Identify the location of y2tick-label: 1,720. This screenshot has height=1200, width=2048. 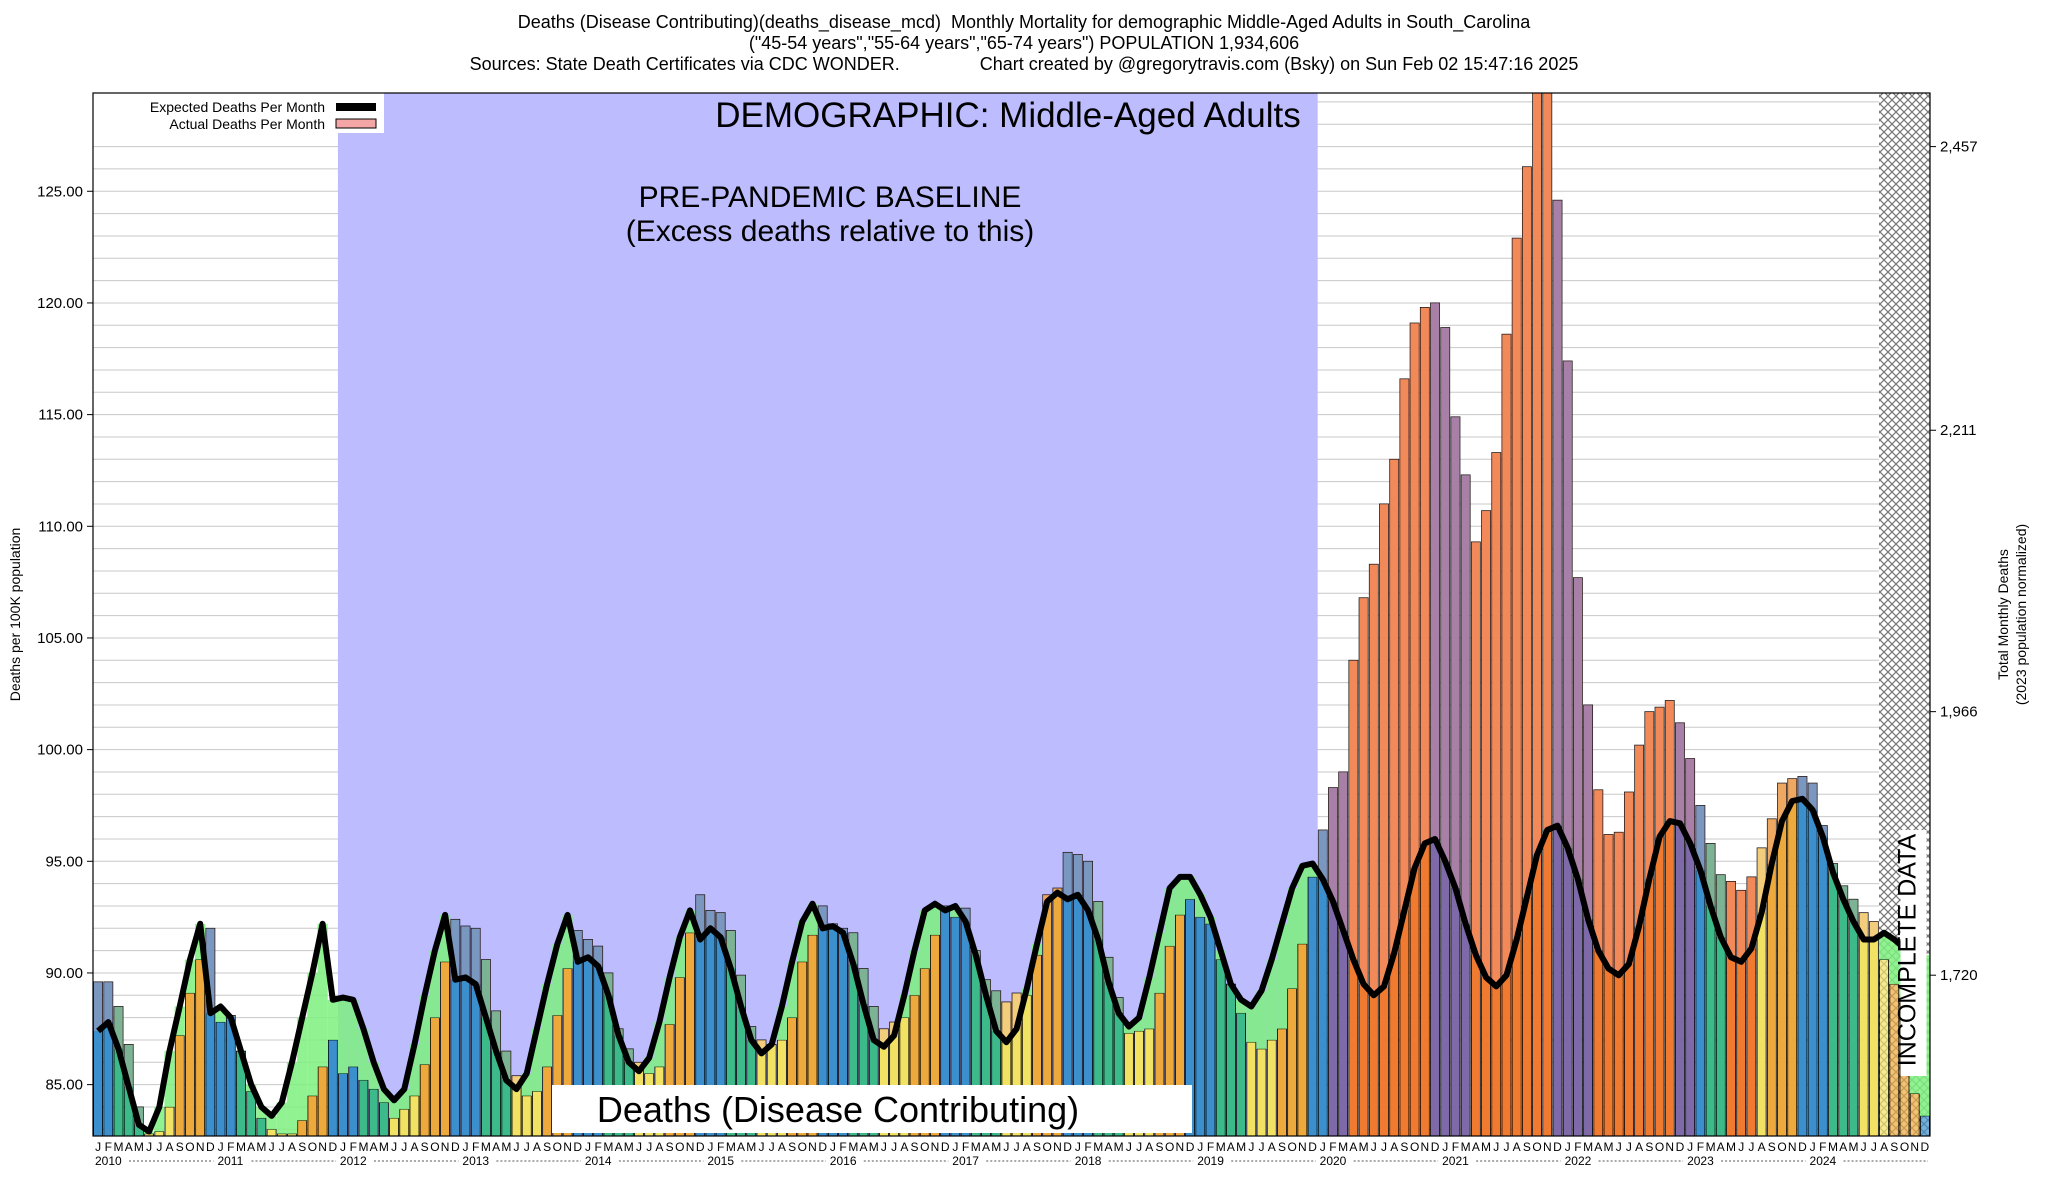
(1959, 975).